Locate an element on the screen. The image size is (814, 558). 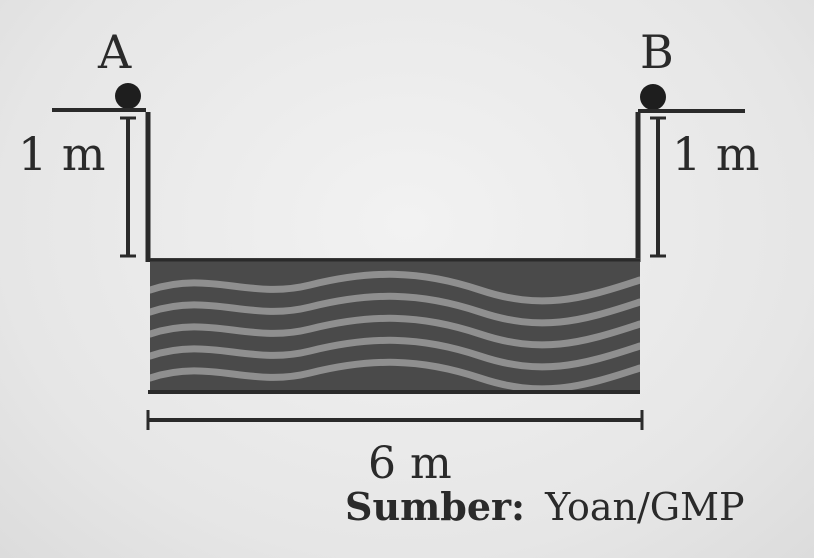
water-body is located at coordinates (395, 324).